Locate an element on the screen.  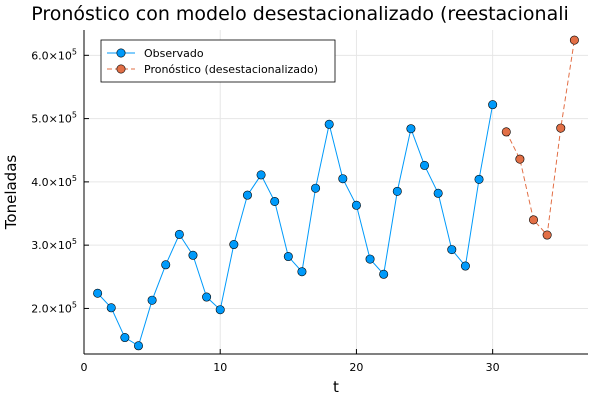
legend-label-observado: Observado is located at coordinates (174, 53).